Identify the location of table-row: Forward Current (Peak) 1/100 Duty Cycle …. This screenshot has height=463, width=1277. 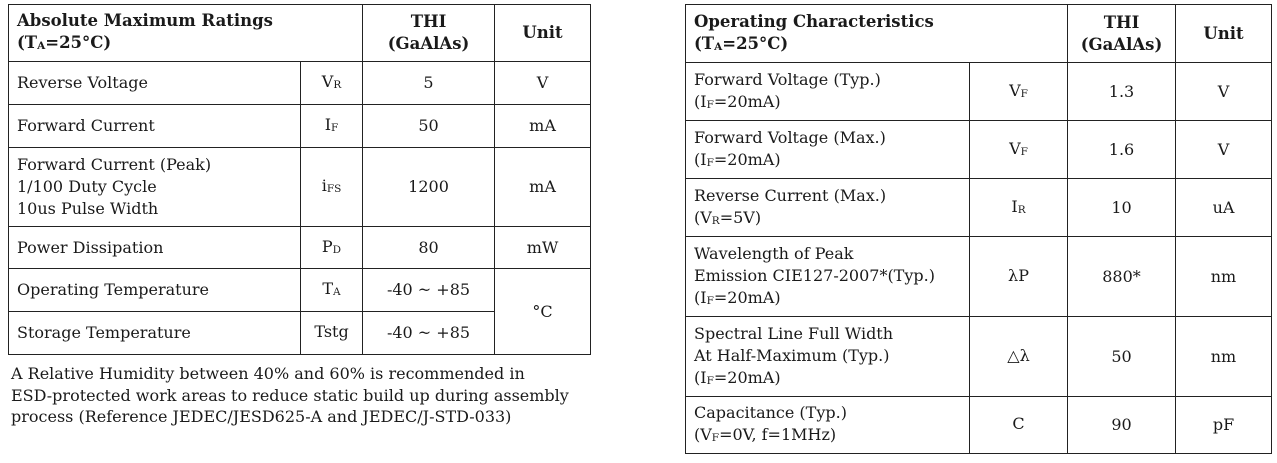
(300, 187).